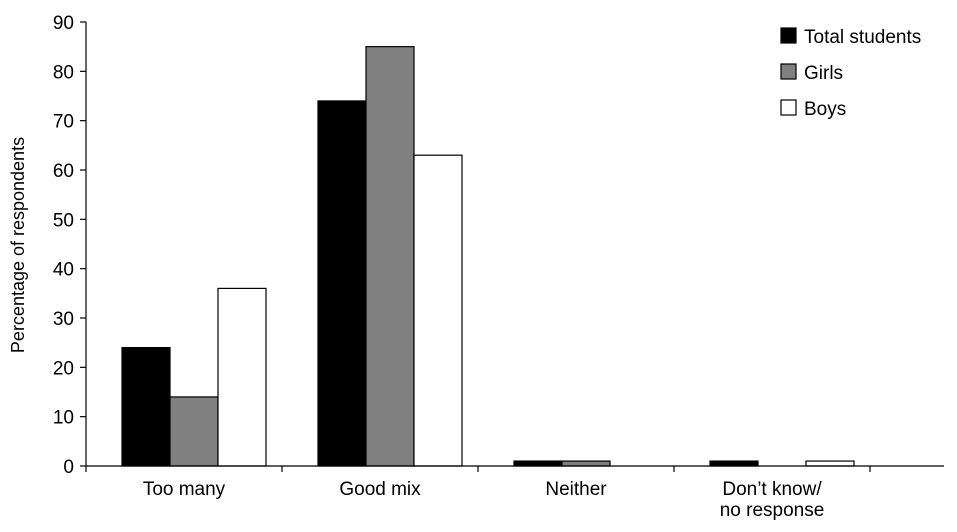 Image resolution: width=957 pixels, height=532 pixels. What do you see at coordinates (63, 270) in the screenshot?
I see `y-tick-label: 40` at bounding box center [63, 270].